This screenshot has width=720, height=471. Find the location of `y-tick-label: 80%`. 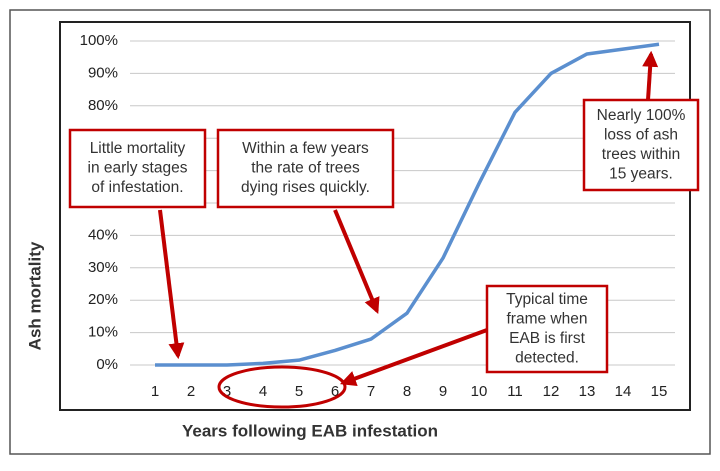

y-tick-label: 80% is located at coordinates (103, 105).